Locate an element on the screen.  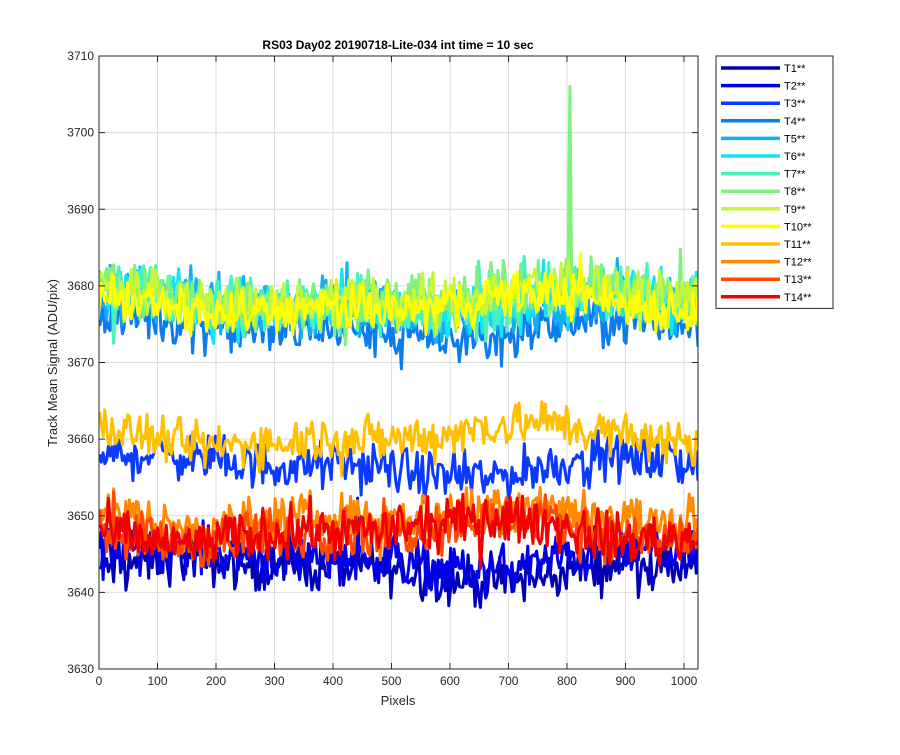
y-tick-label-0: 3630 is located at coordinates (80, 669).